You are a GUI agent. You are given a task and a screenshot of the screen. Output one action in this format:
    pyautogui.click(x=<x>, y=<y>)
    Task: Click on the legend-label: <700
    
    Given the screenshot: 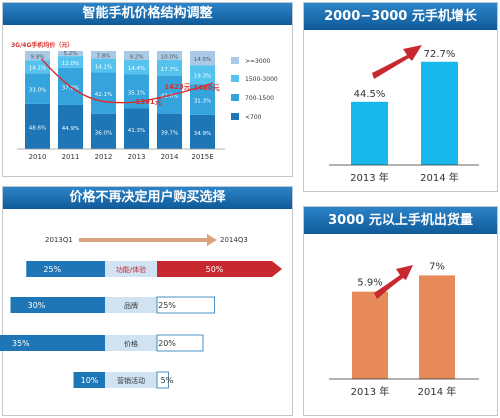 What is the action you would take?
    pyautogui.click(x=253, y=117)
    